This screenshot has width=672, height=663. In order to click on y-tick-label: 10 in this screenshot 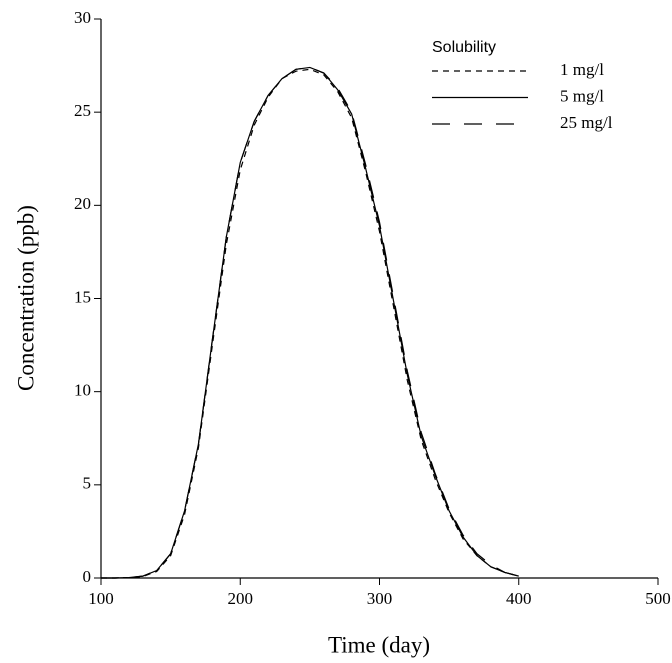, I will do `click(82, 390)`.